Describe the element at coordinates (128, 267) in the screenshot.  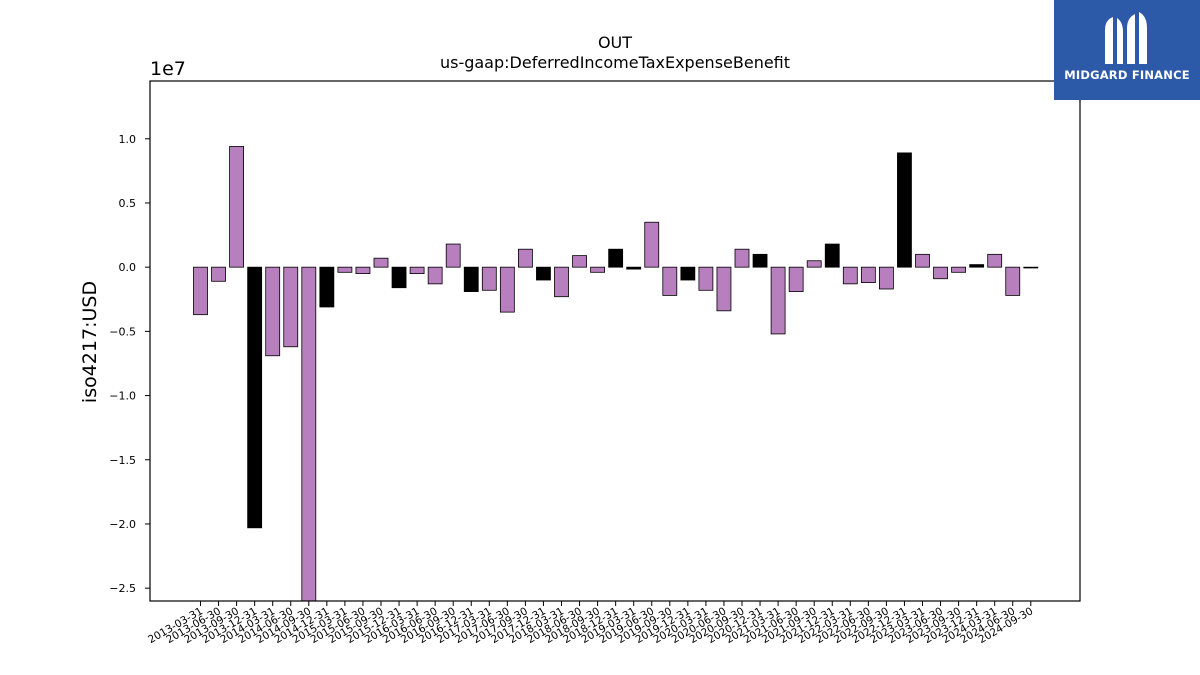
I see `y-tick-label: 0.0` at that location.